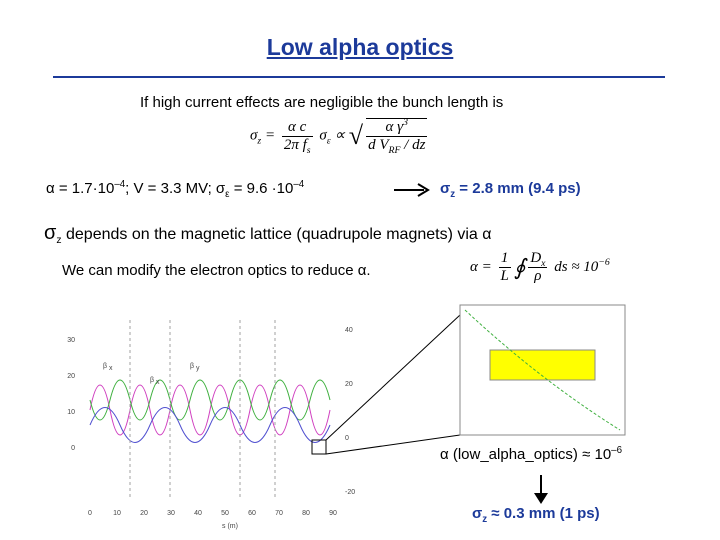  I want to click on t: α =, so click(481, 266).